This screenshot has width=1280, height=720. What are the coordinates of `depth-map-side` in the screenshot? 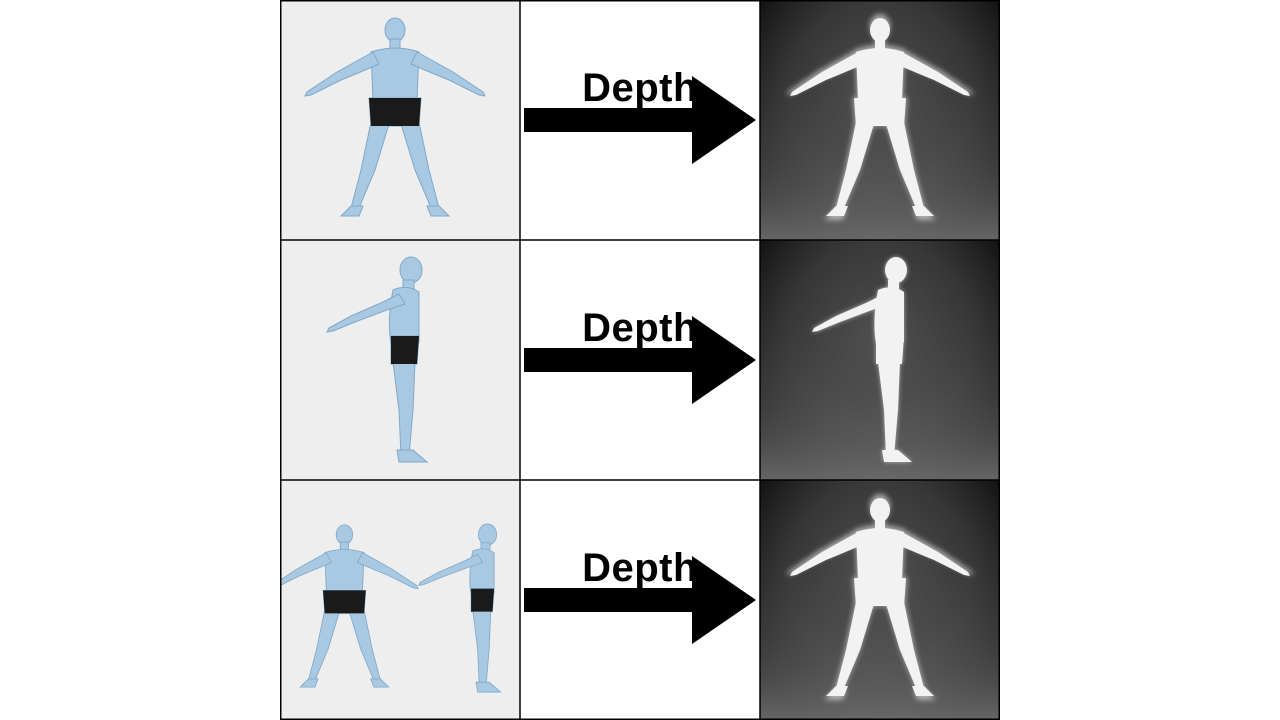 It's located at (880, 360).